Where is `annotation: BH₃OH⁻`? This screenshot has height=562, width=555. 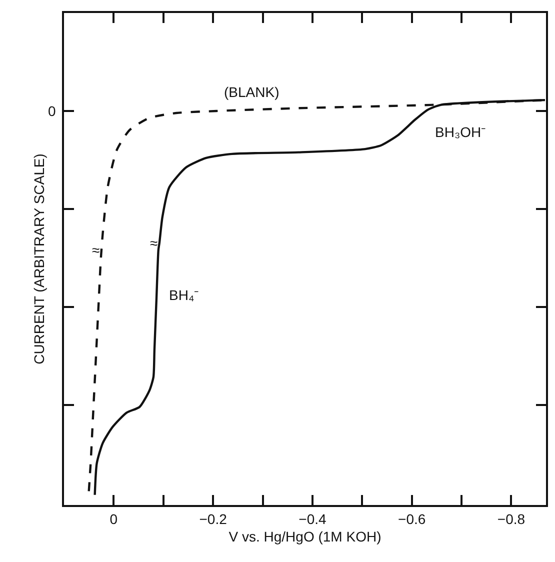 annotation: BH₃OH⁻ is located at coordinates (460, 132).